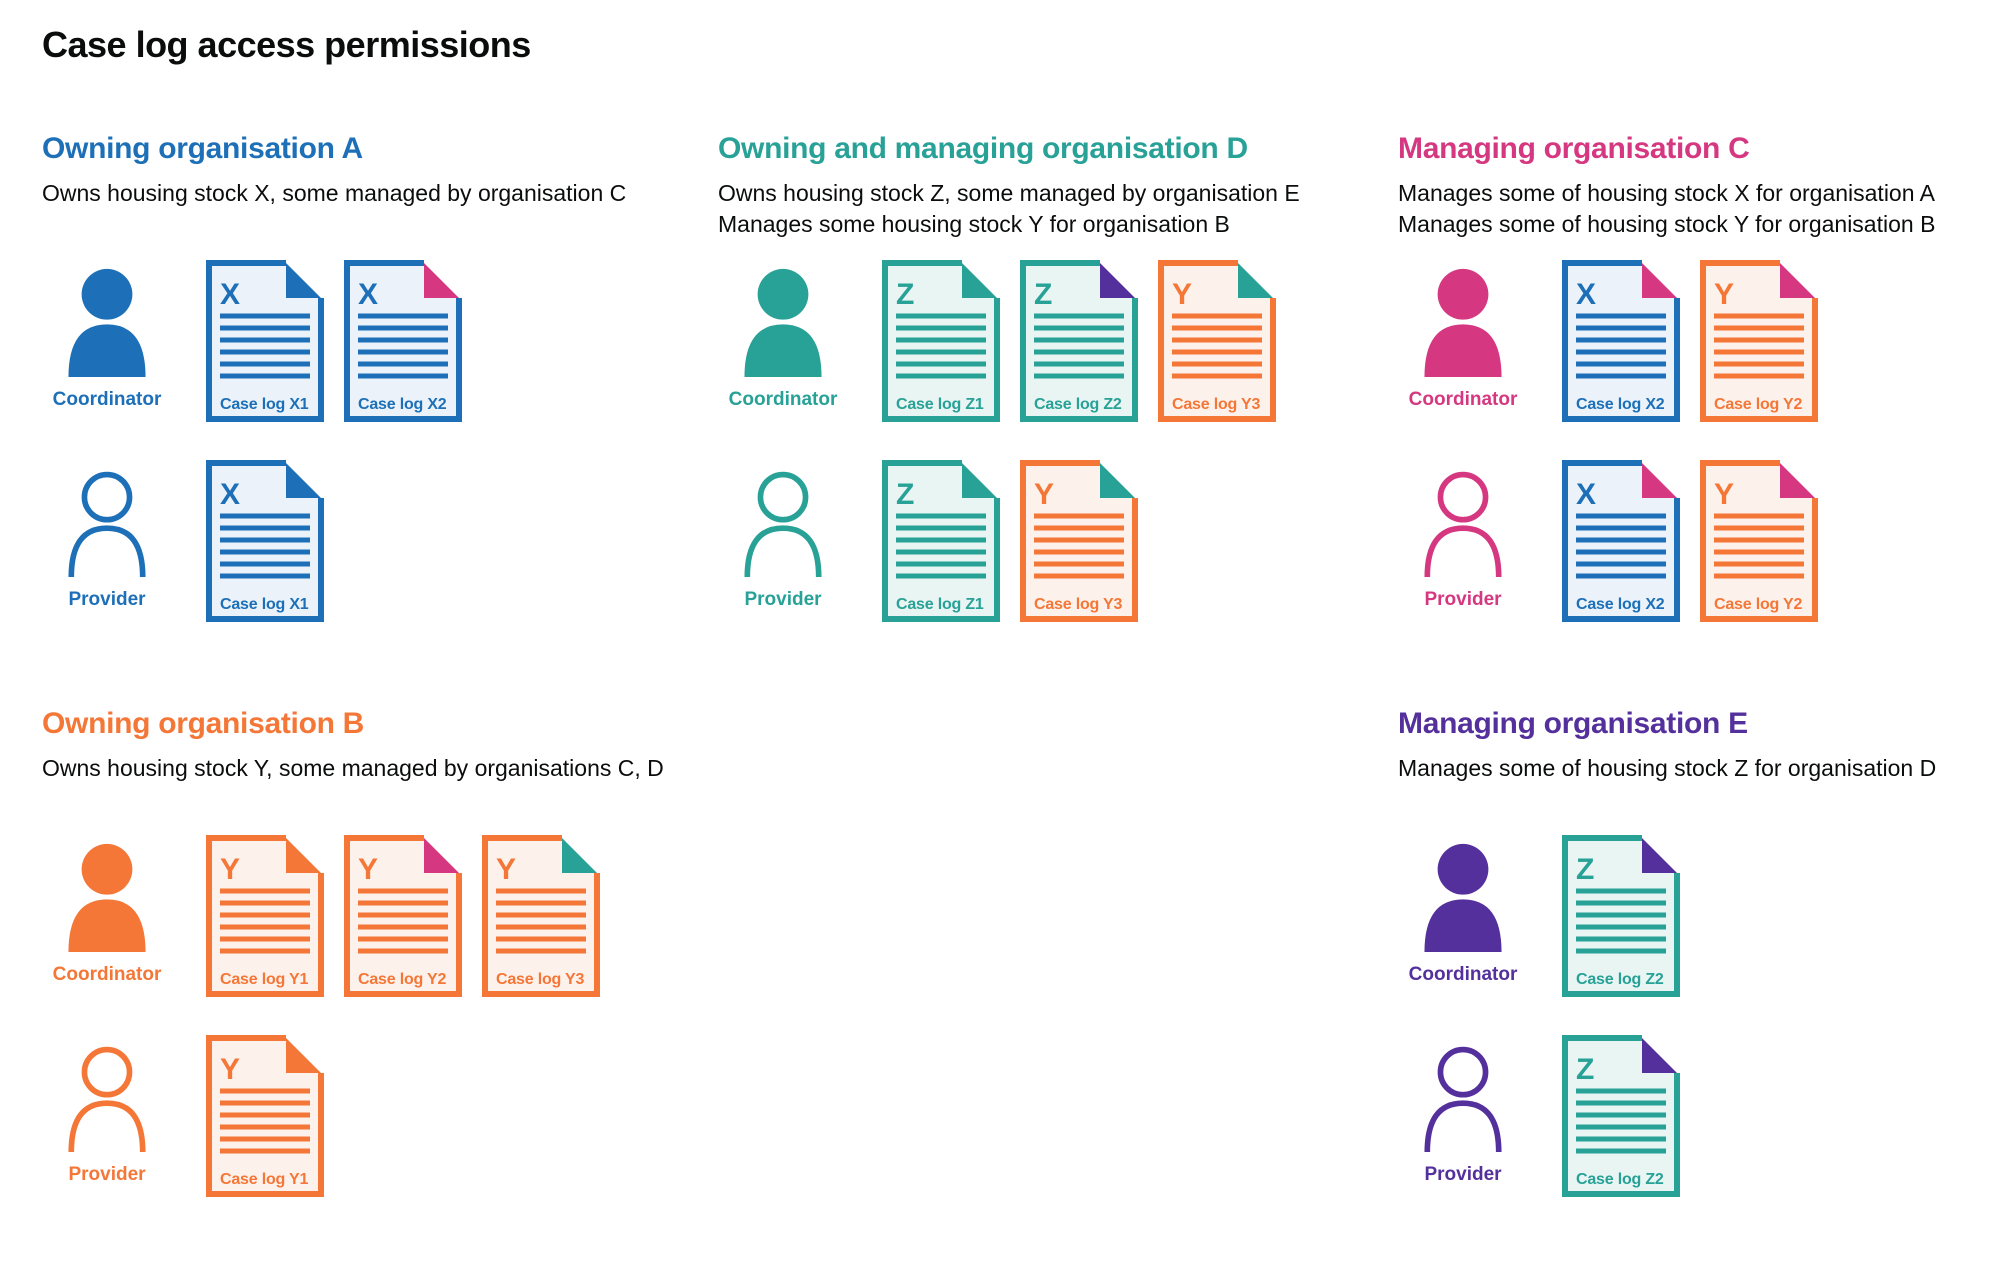  I want to click on doc-label: Case log Z1, so click(940, 404).